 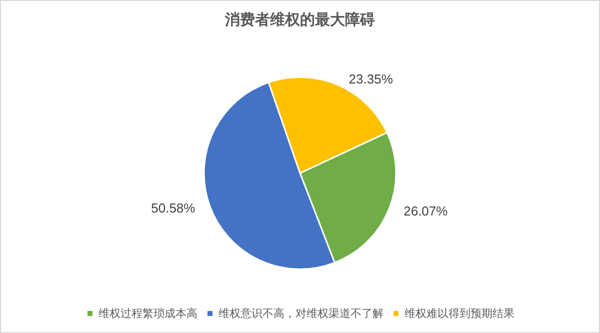 I want to click on chart-title: 消费者维权的最大障碍, so click(x=299, y=19).